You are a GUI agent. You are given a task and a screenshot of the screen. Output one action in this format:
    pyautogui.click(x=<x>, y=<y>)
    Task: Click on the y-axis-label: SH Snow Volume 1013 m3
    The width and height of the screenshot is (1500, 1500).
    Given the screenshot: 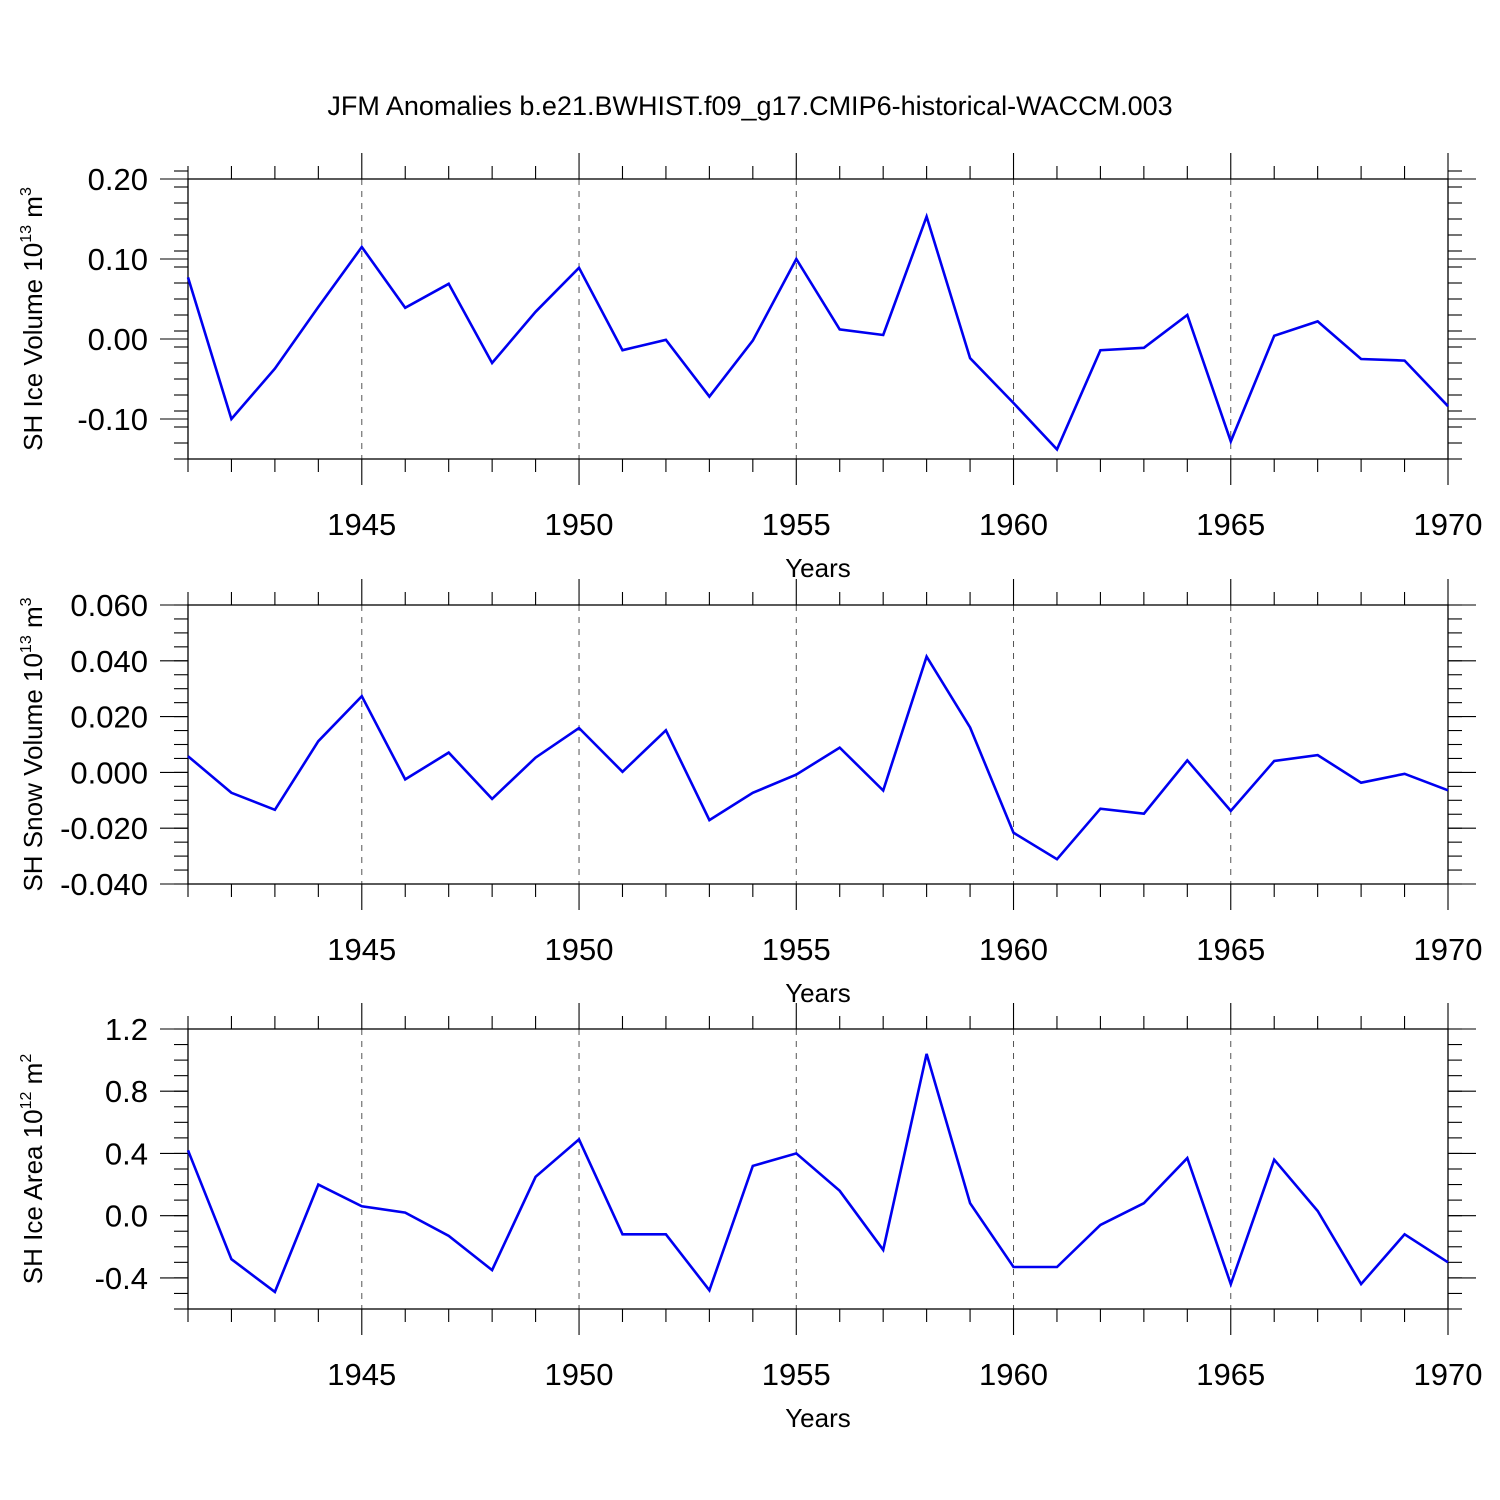 What is the action you would take?
    pyautogui.click(x=33, y=744)
    